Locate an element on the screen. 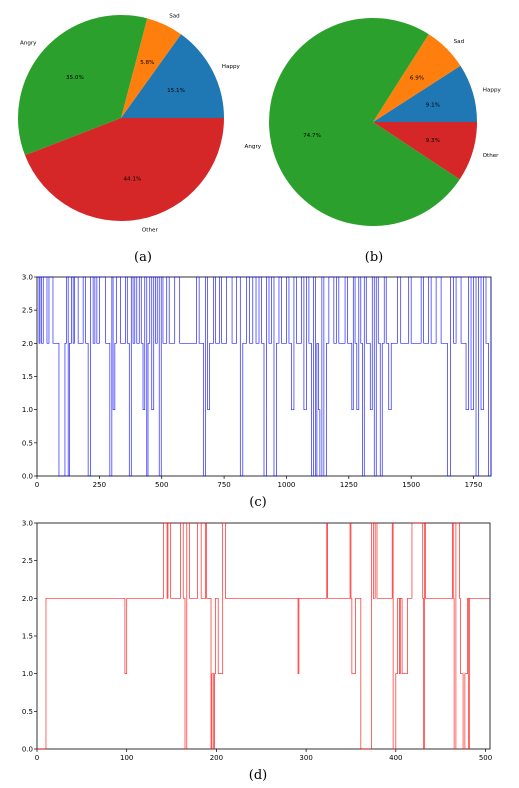 This screenshot has width=519, height=788. line-c-ytick-label: 2.0 is located at coordinates (27, 344).